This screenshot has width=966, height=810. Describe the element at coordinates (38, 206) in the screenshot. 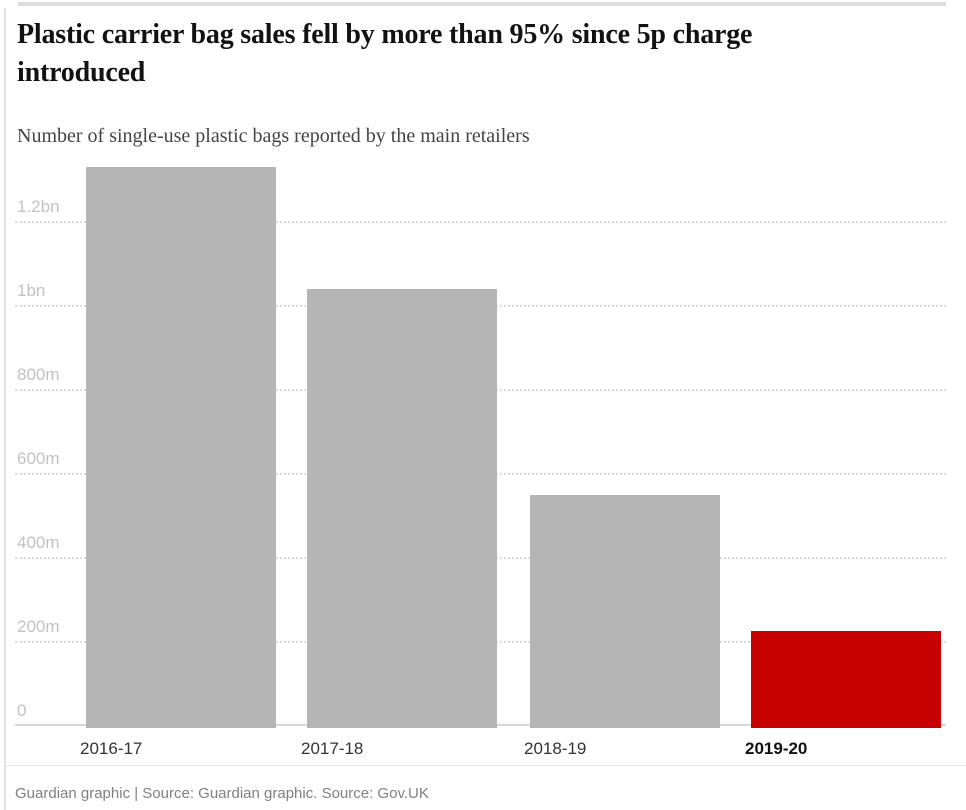

I see `y-axis-tick-label-1.2bn: 1.2bn` at that location.